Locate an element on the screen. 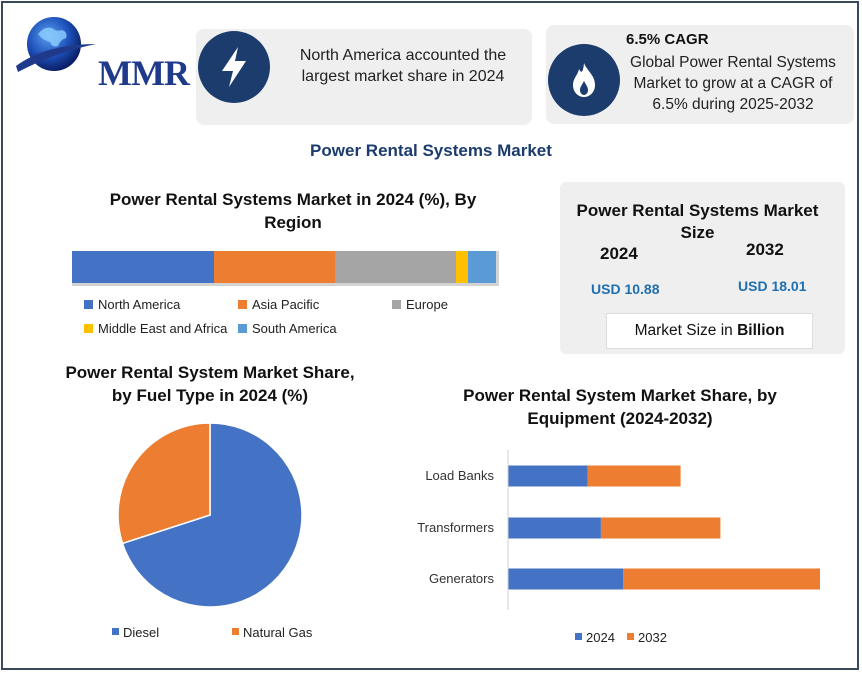 The width and height of the screenshot is (862, 673). region-stacked-bar is located at coordinates (285, 268).